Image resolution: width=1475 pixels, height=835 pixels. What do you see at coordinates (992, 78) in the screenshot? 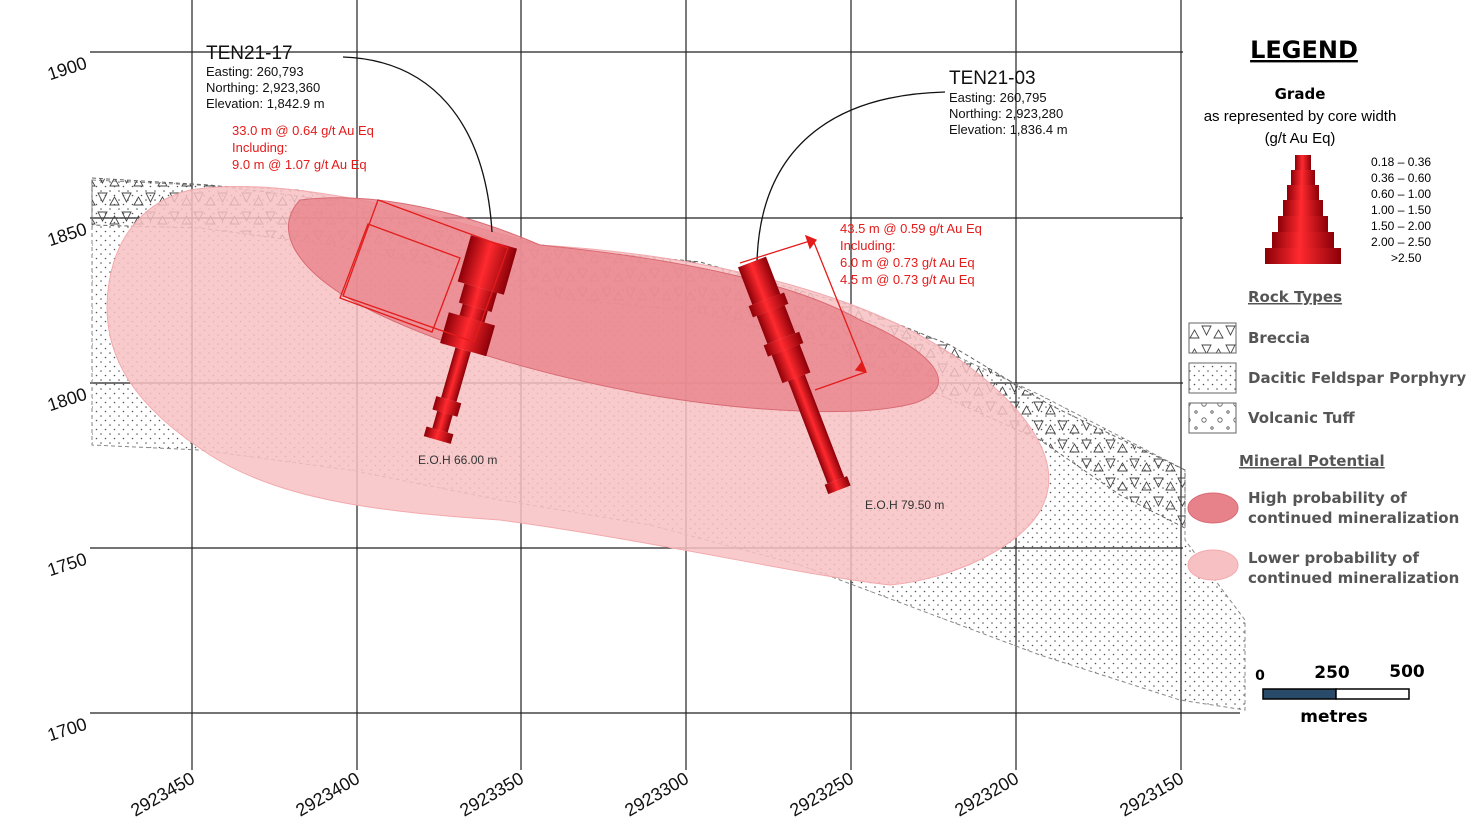
I see `hole-id: TEN21-03` at bounding box center [992, 78].